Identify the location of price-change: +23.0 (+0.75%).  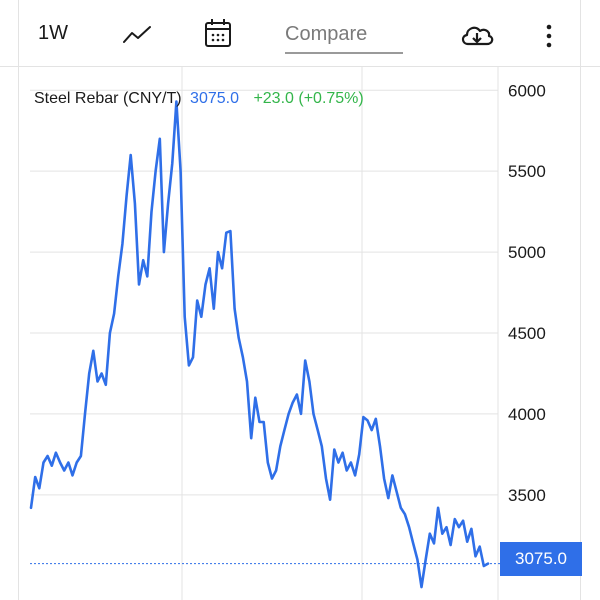
(308, 98).